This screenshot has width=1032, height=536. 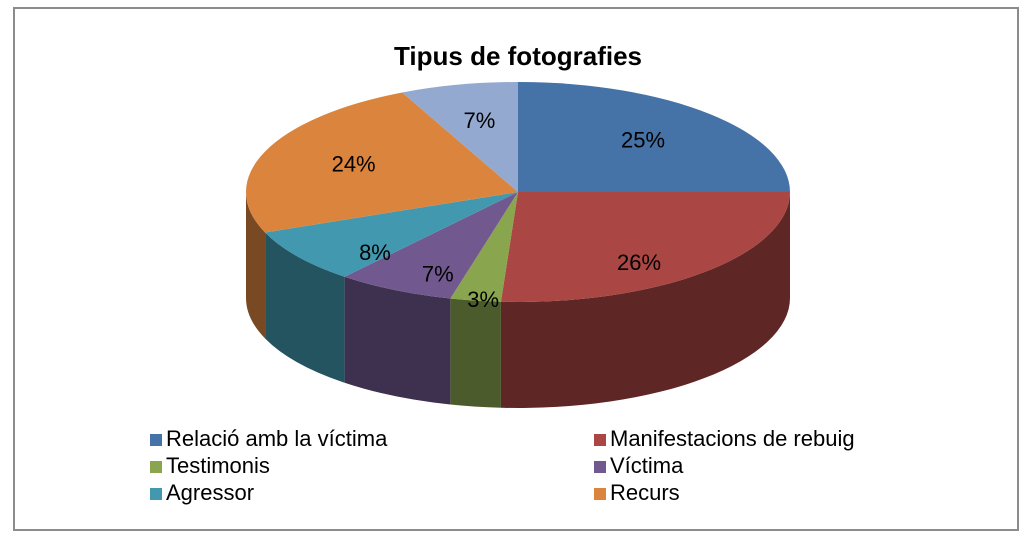 I want to click on data-label: 24%, so click(x=354, y=163).